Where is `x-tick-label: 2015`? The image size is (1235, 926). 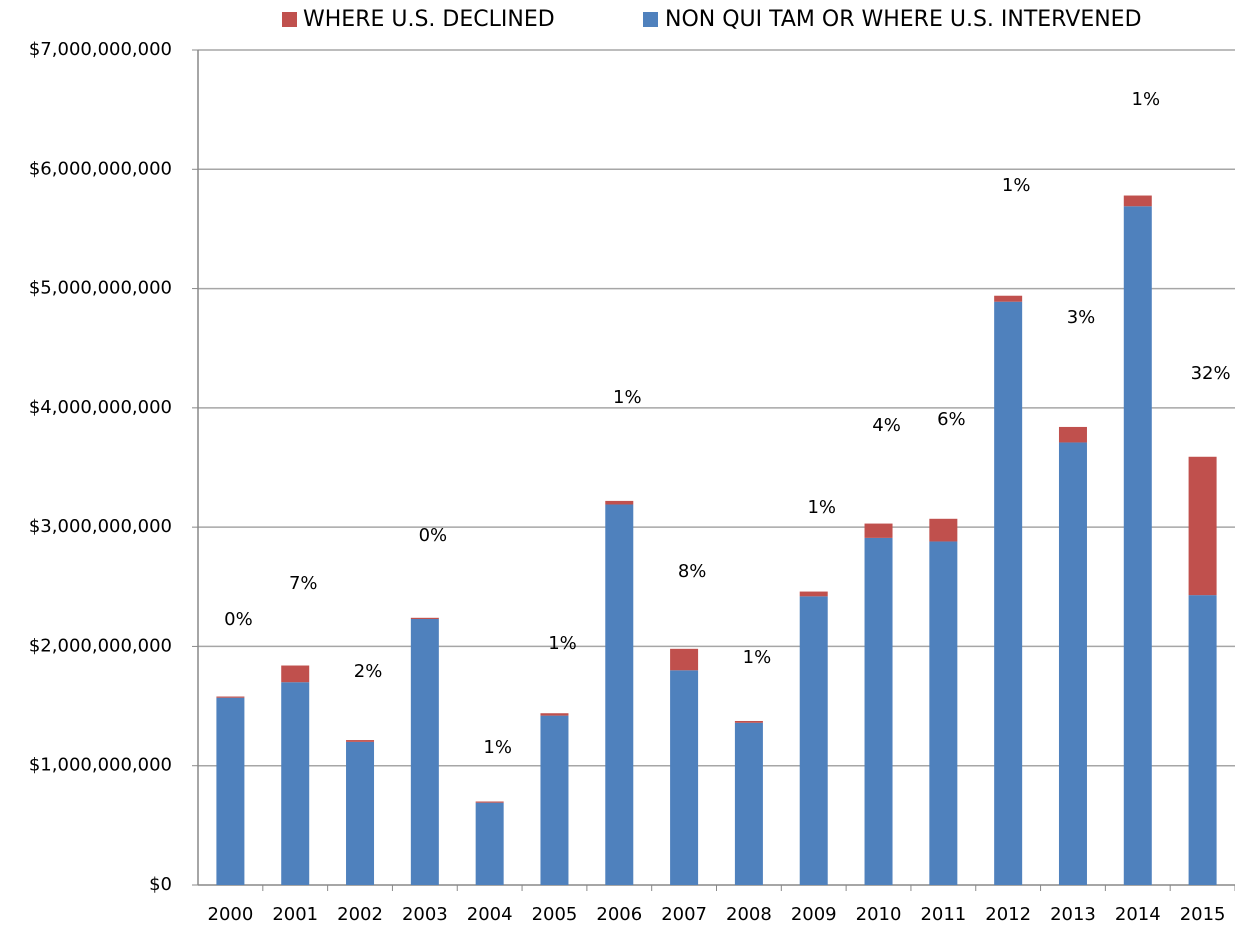 x-tick-label: 2015 is located at coordinates (1203, 914).